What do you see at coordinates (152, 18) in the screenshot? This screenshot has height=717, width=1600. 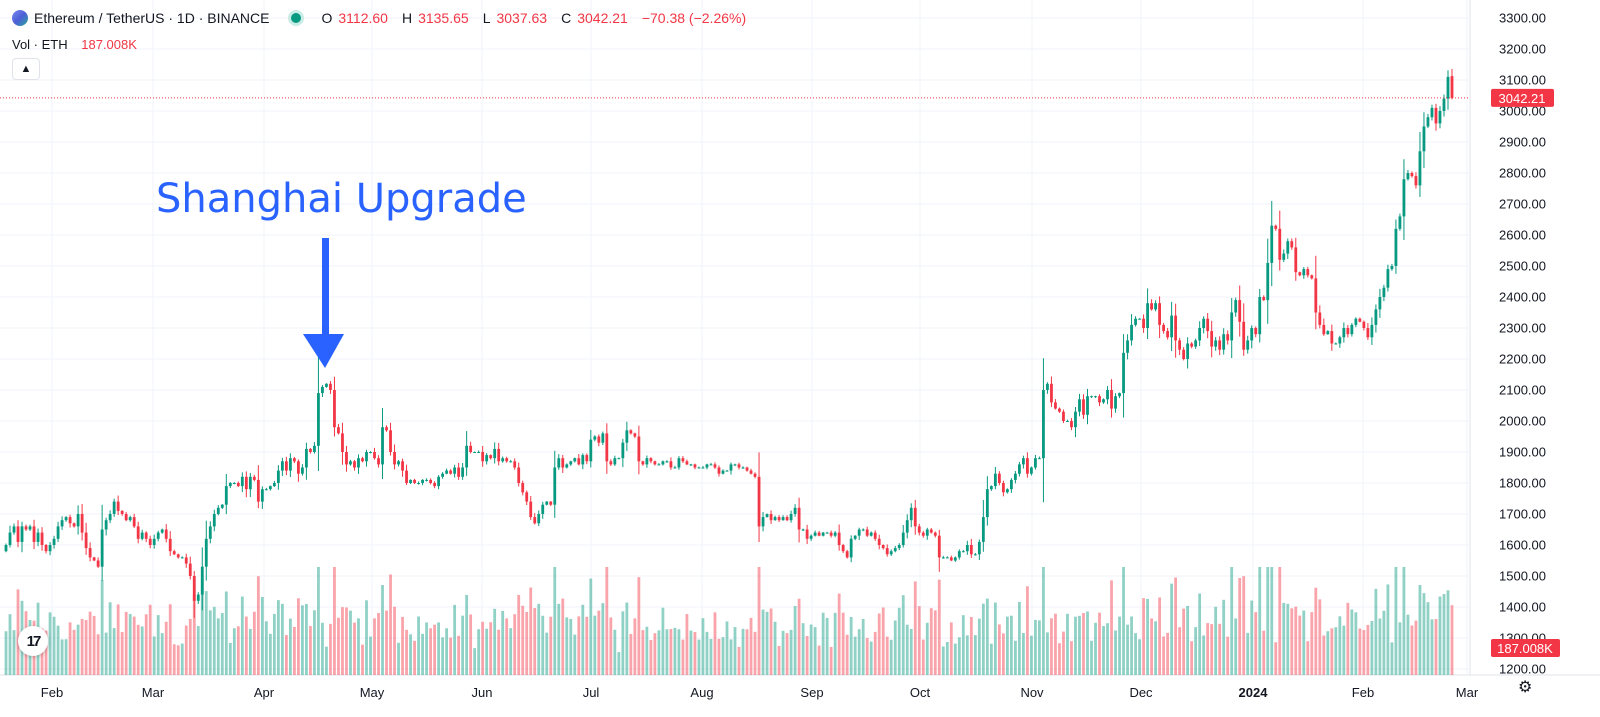 I see `symbol-title: Ethereum / TetherUS · 1D · BINANCE` at bounding box center [152, 18].